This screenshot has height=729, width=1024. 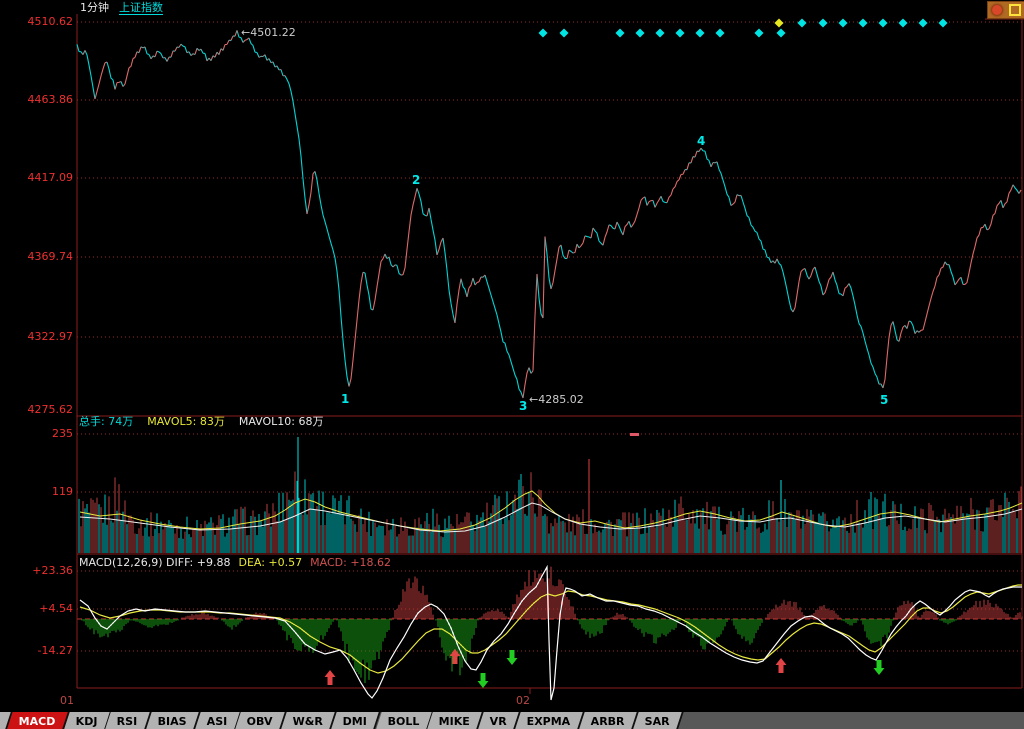 I want to click on tab-wr: W&R, so click(x=309, y=720).